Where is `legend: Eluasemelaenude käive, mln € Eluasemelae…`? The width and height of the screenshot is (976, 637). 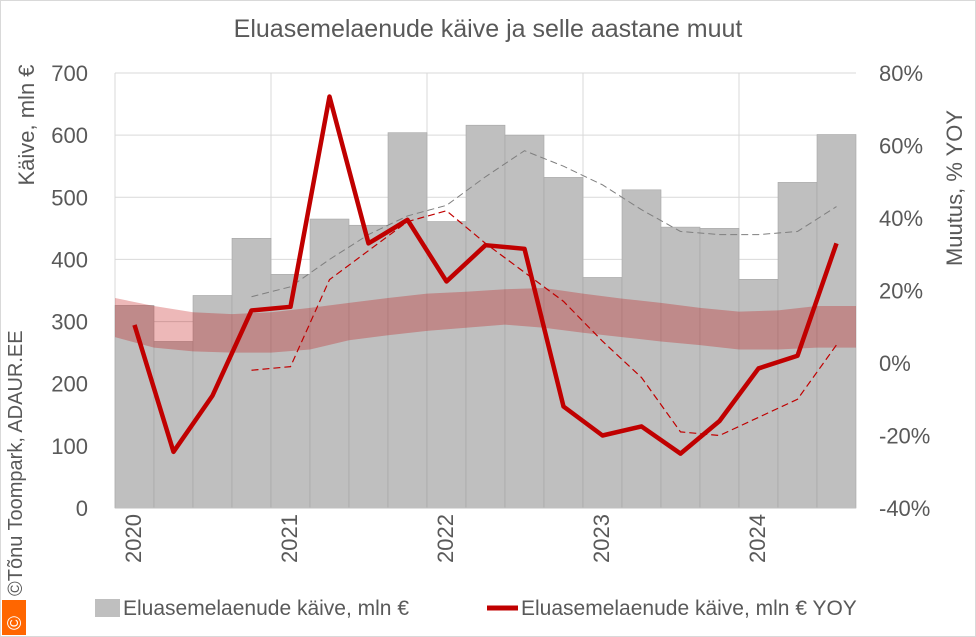
legend: Eluasemelaenude käive, mln € Eluasemelae… is located at coordinates (476, 608).